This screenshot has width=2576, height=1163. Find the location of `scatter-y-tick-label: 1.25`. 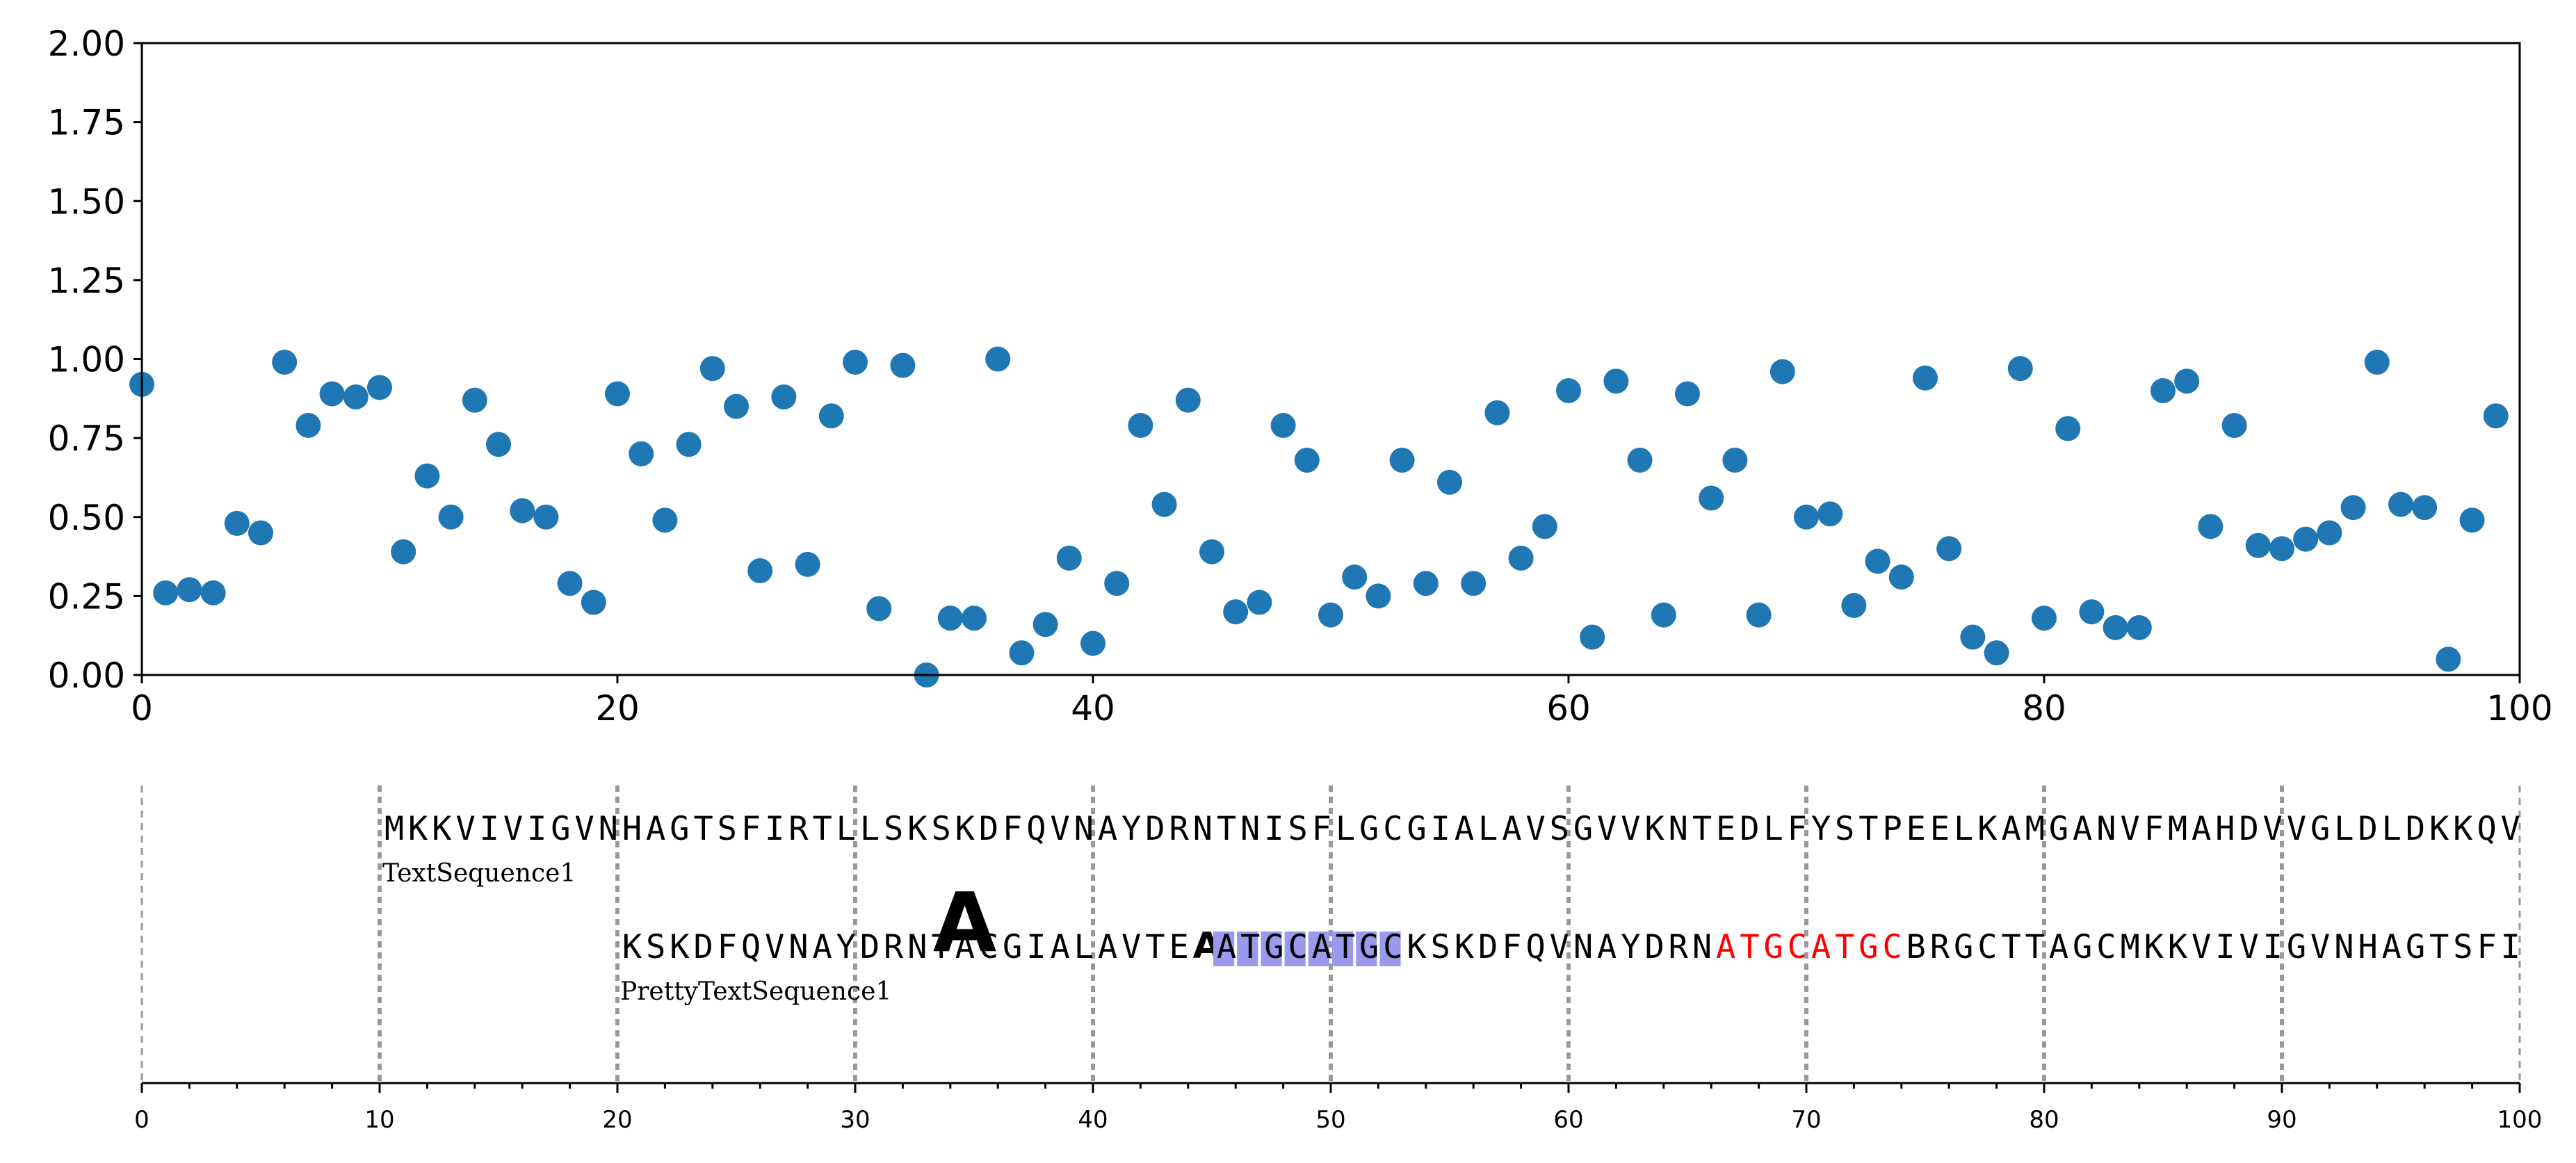

scatter-y-tick-label: 1.25 is located at coordinates (86, 281).